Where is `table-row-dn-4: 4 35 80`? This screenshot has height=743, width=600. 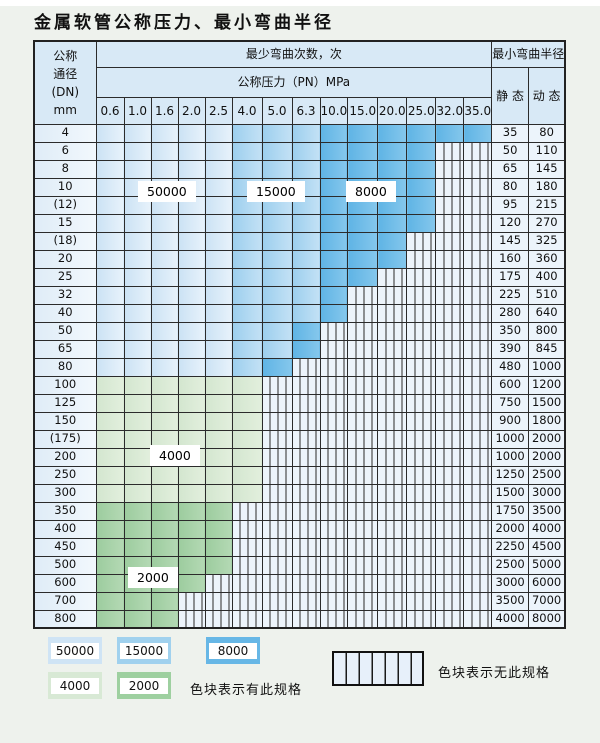 table-row-dn-4: 4 35 80 is located at coordinates (299, 133).